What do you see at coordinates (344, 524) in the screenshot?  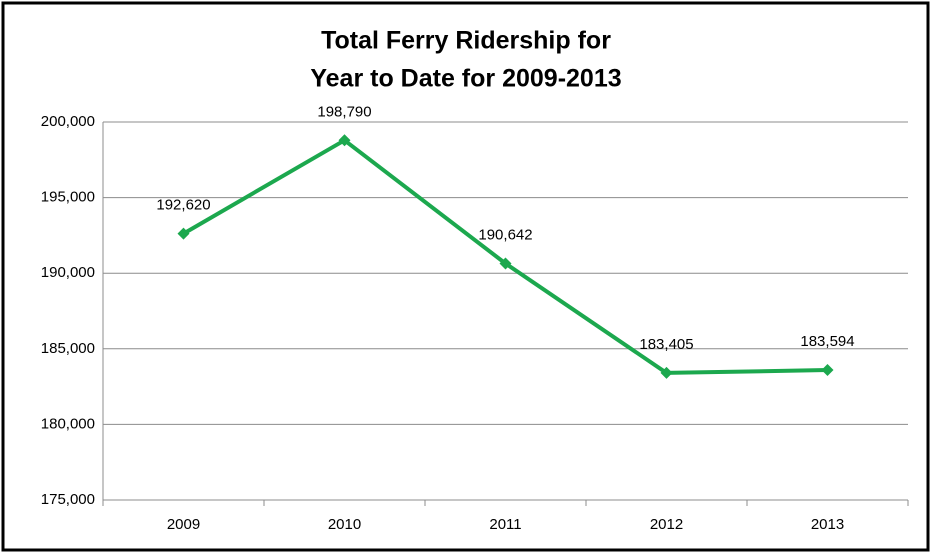 I see `x-tick-label: 2010` at bounding box center [344, 524].